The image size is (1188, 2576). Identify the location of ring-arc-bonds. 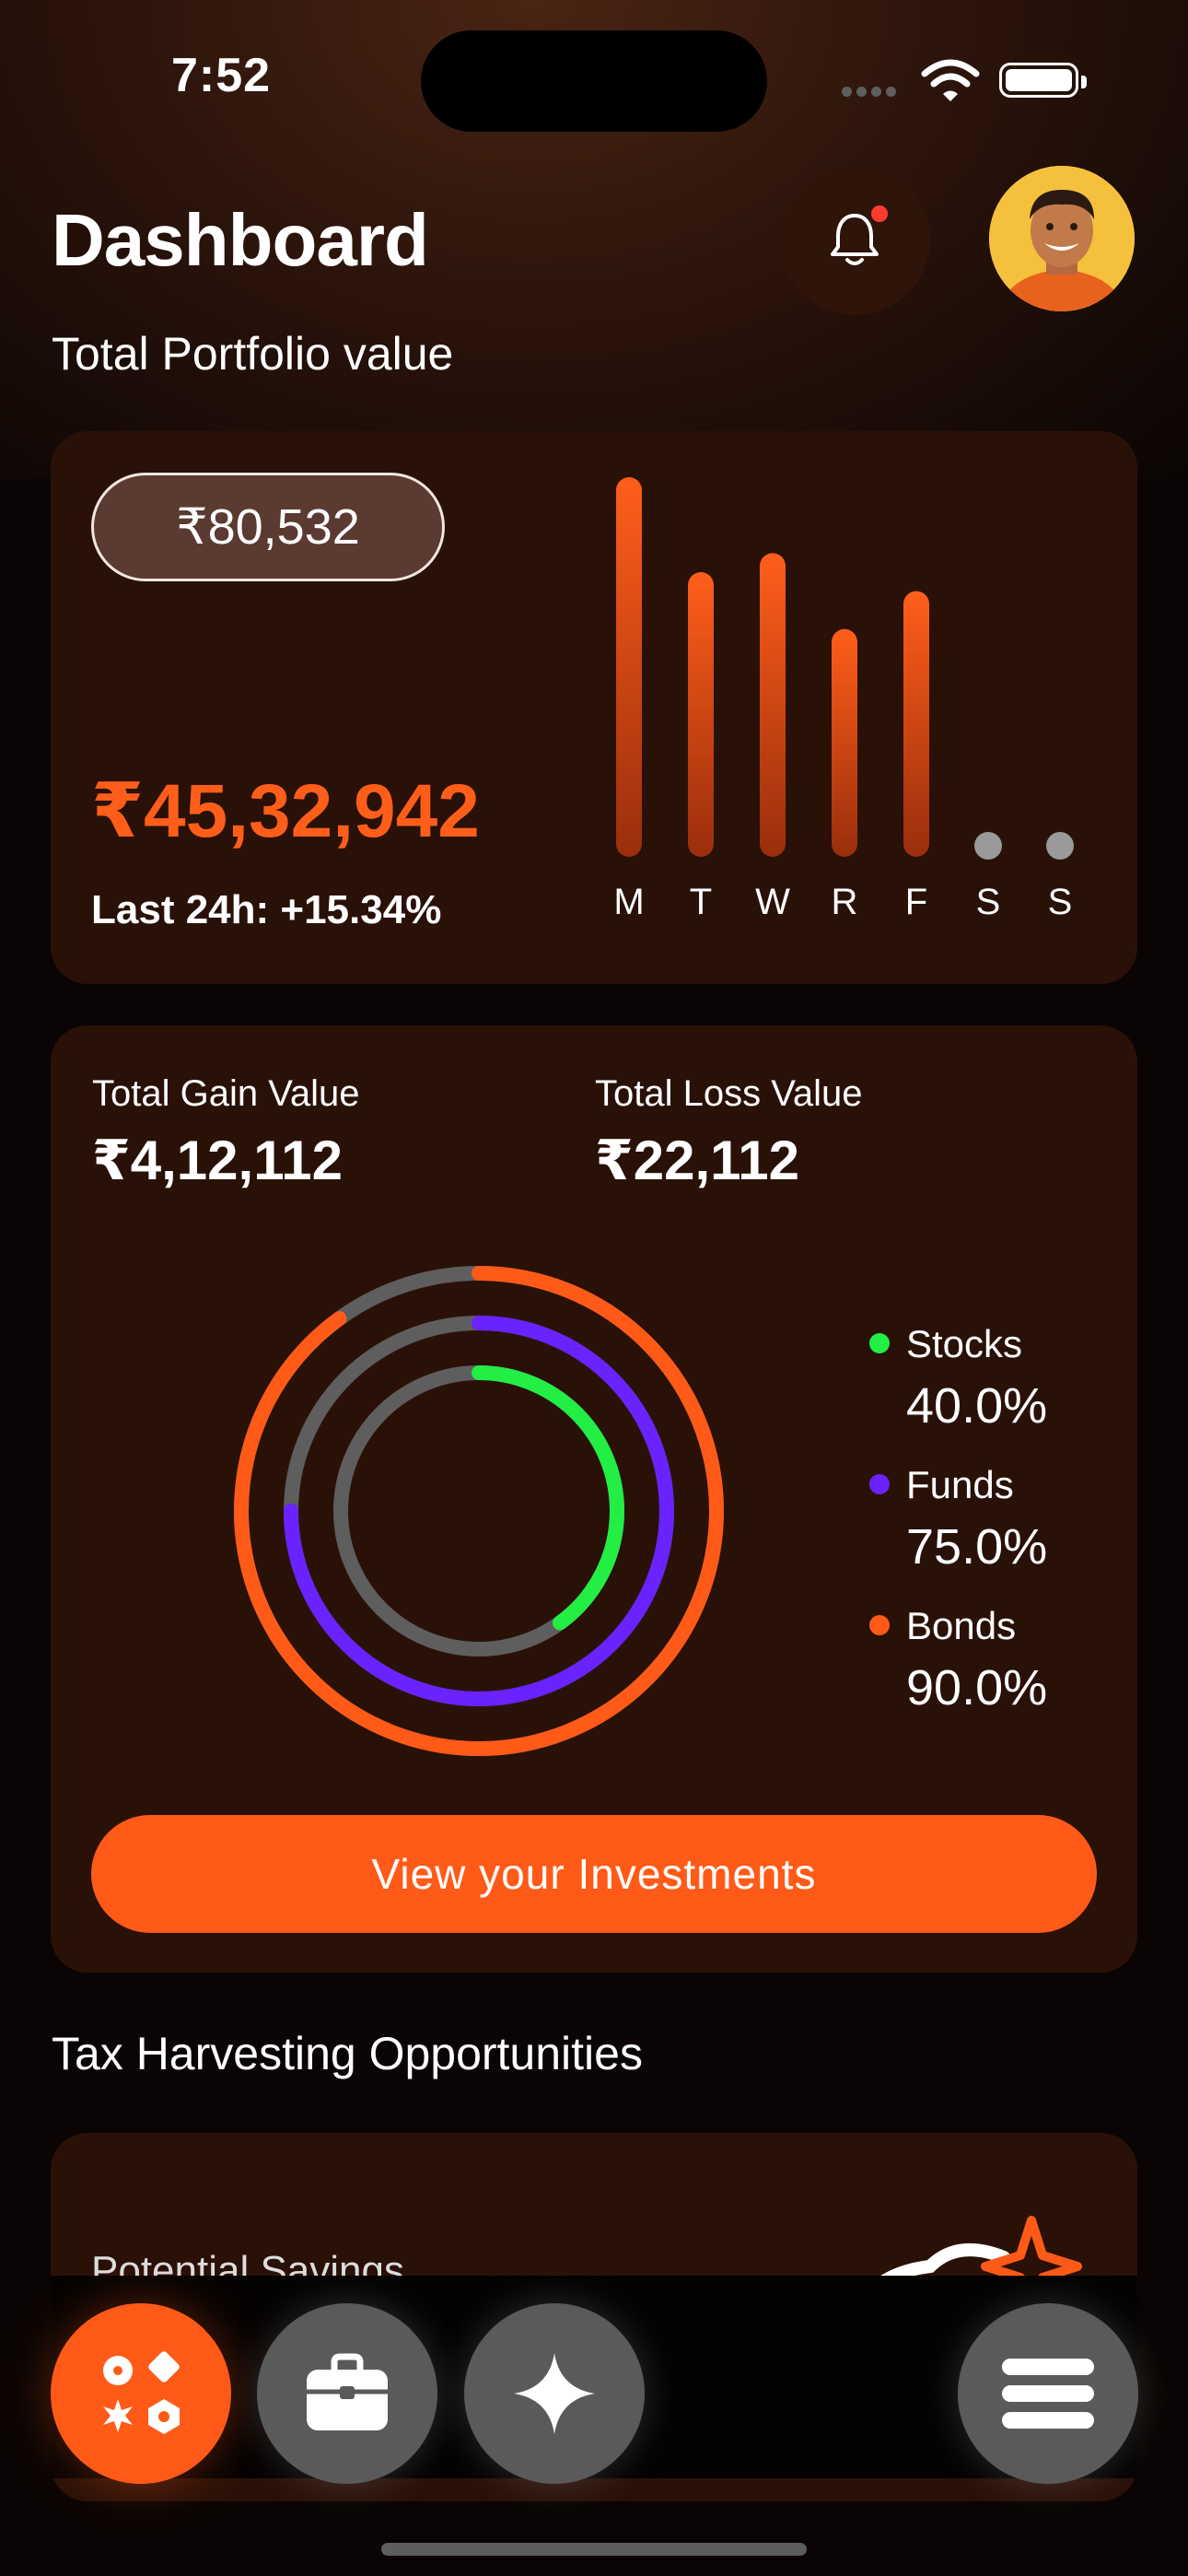
(479, 1511).